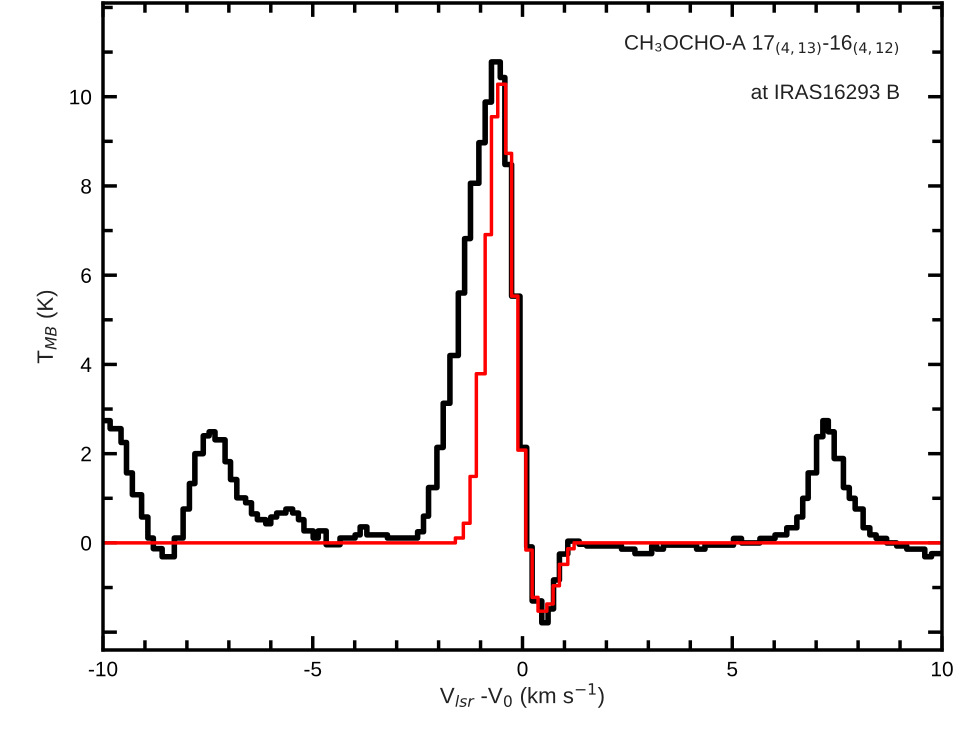  Describe the element at coordinates (86, 454) in the screenshot. I see `y-tick-label: 2` at that location.